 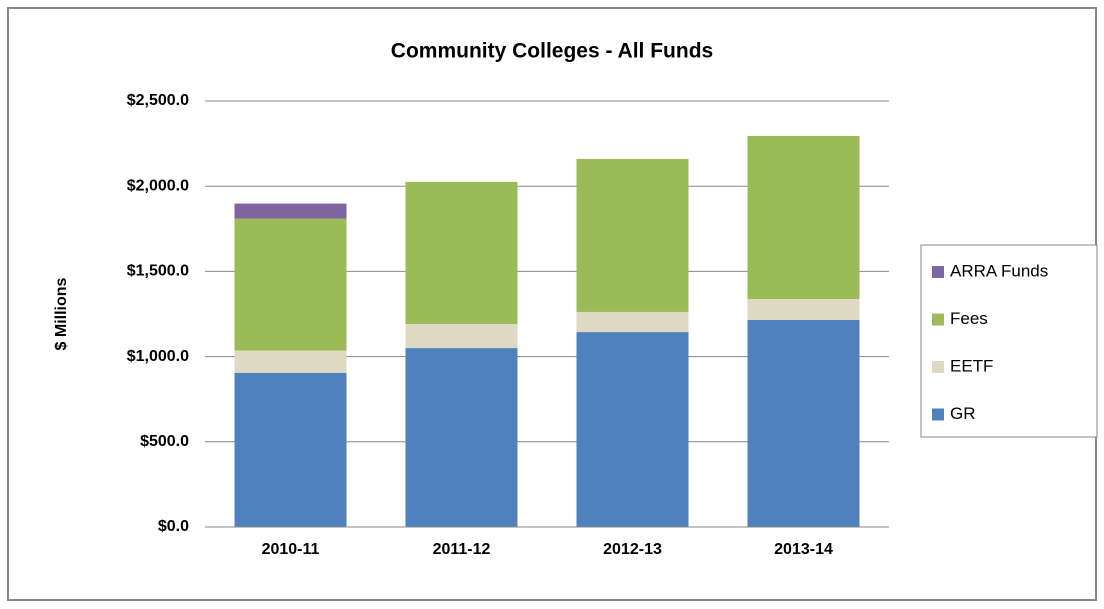 What do you see at coordinates (632, 549) in the screenshot?
I see `x-tick-label: 2012-13` at bounding box center [632, 549].